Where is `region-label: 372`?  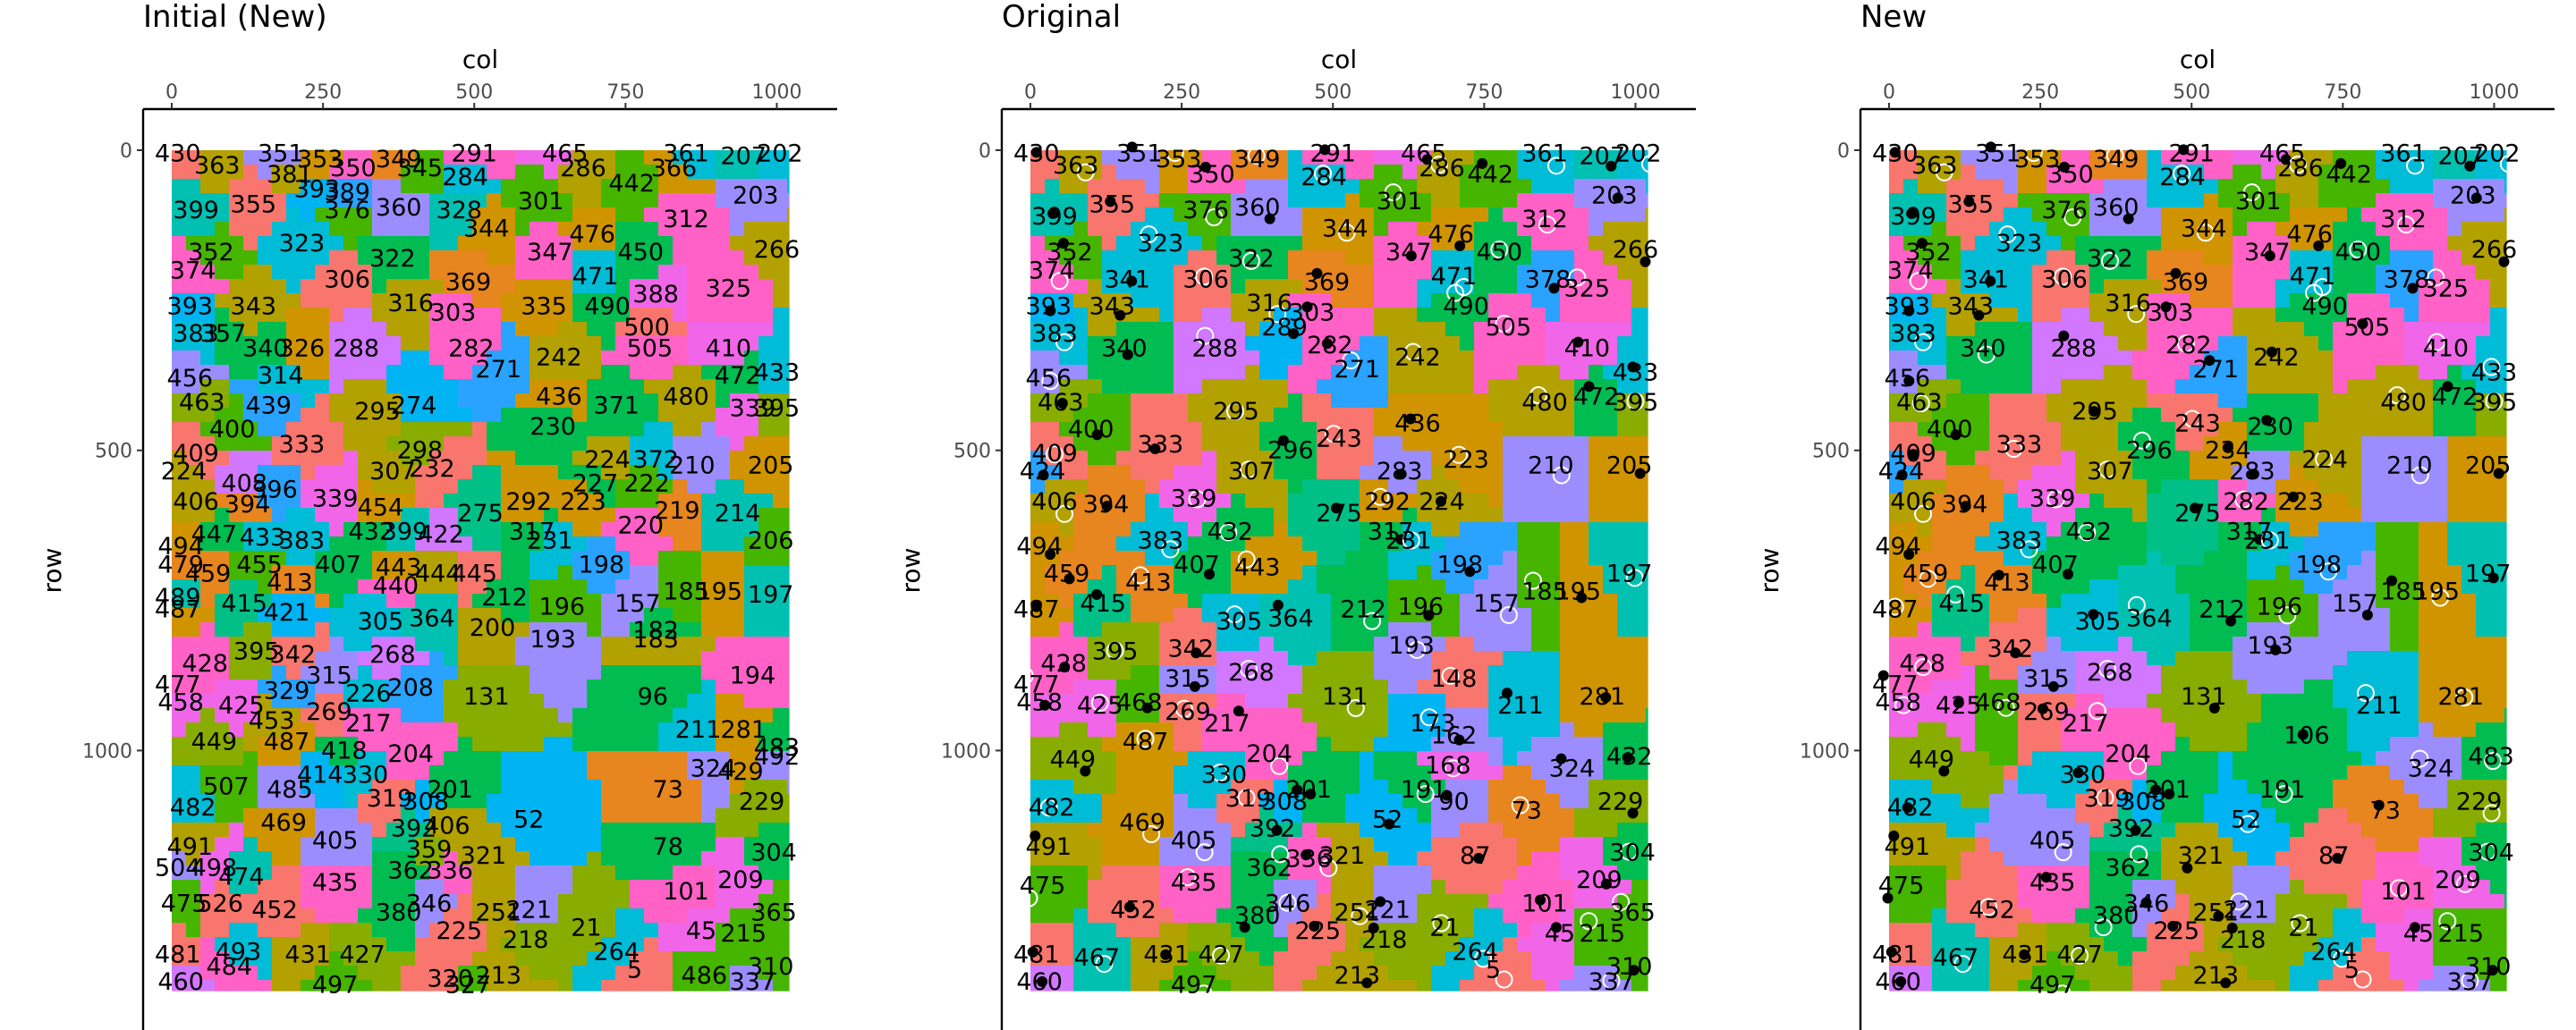
region-label: 372 is located at coordinates (655, 460).